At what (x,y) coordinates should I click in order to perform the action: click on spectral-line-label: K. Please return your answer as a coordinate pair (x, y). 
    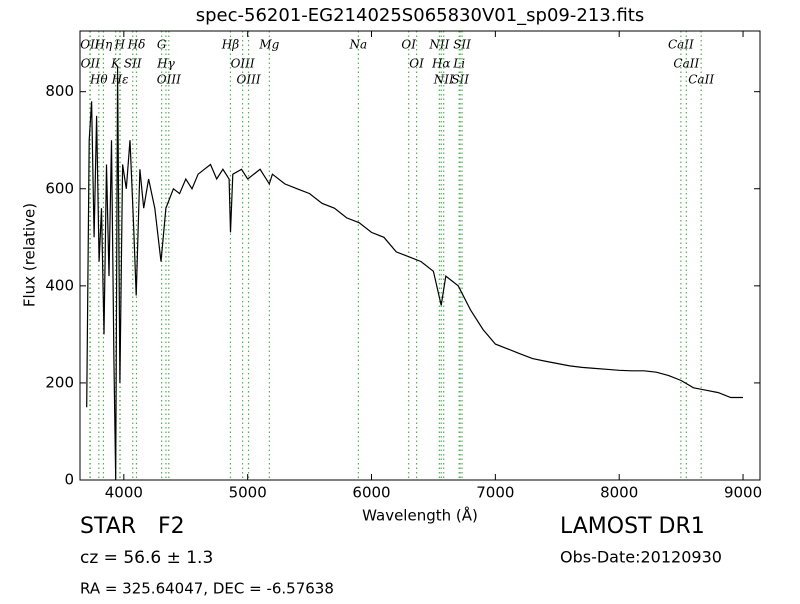
    Looking at the image, I should click on (115, 64).